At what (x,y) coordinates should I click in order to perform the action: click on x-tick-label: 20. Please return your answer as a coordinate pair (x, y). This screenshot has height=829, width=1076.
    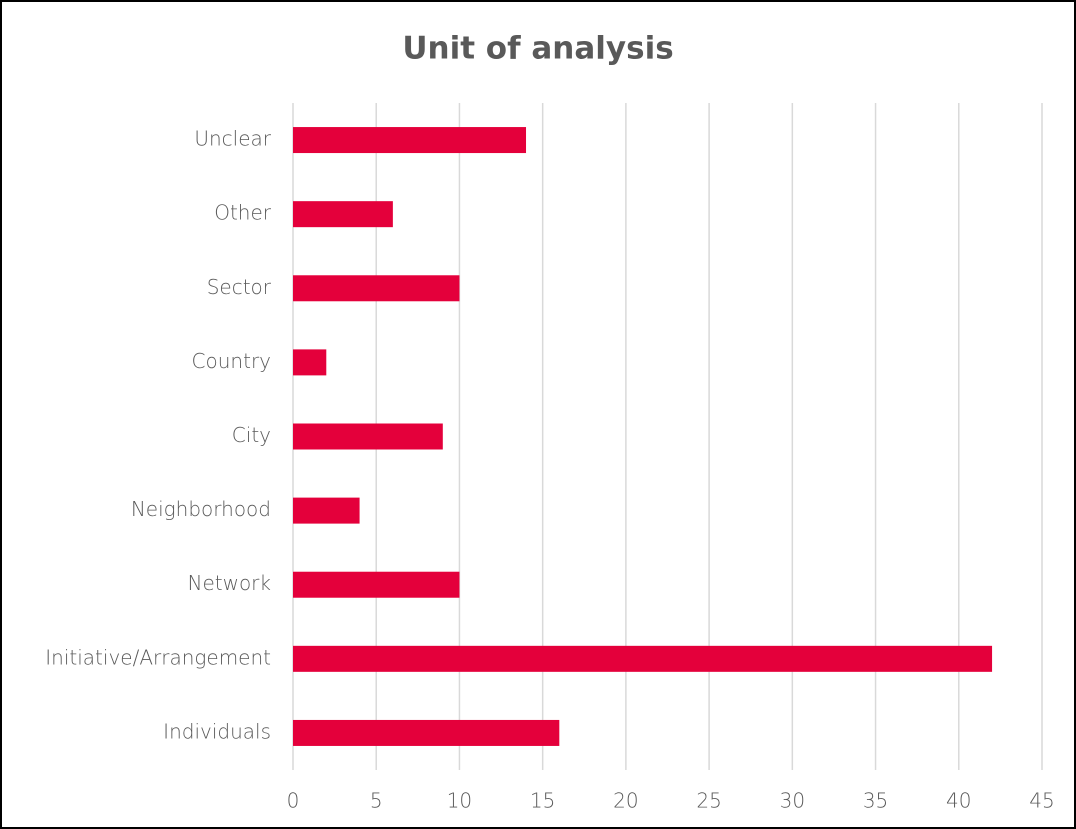
    Looking at the image, I should click on (625, 801).